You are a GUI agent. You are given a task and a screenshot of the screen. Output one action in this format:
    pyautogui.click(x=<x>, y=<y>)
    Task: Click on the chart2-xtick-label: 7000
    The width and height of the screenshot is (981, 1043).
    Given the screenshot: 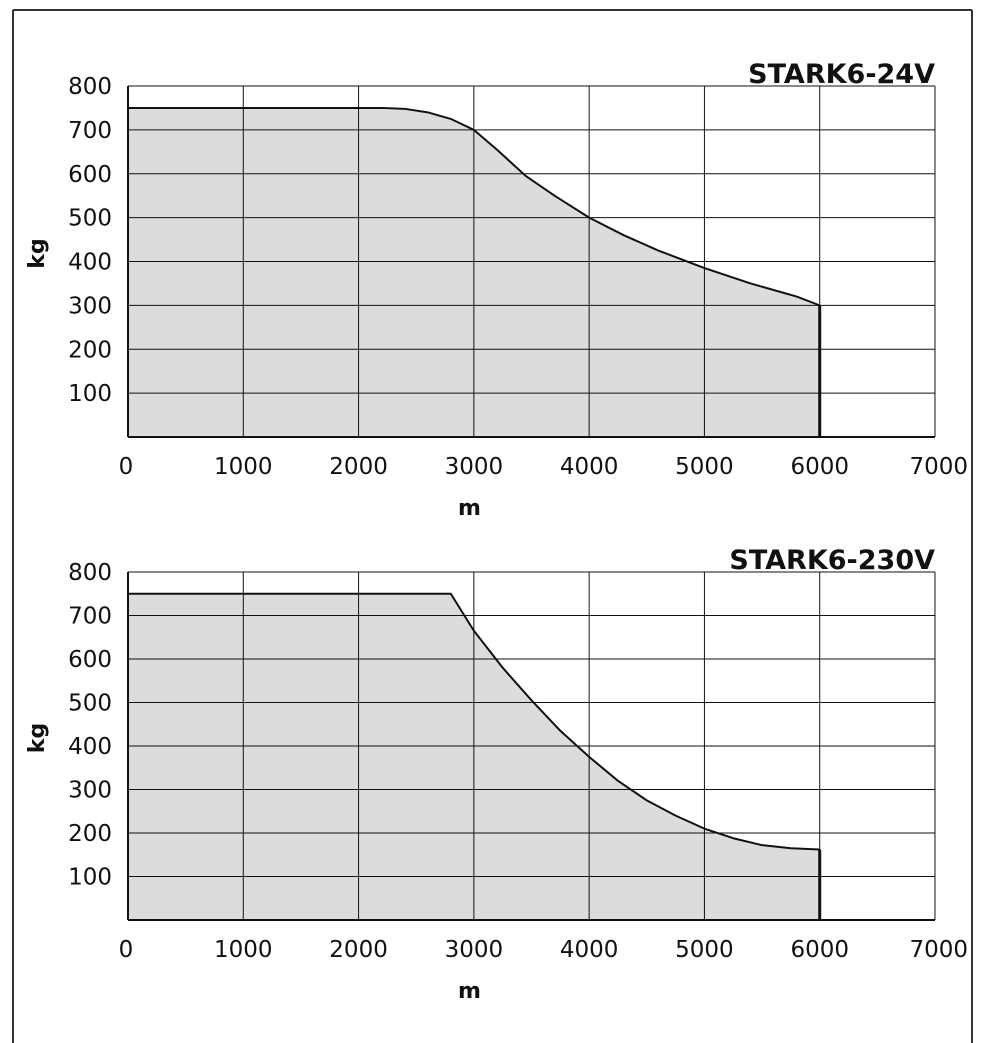 What is the action you would take?
    pyautogui.click(x=938, y=950)
    